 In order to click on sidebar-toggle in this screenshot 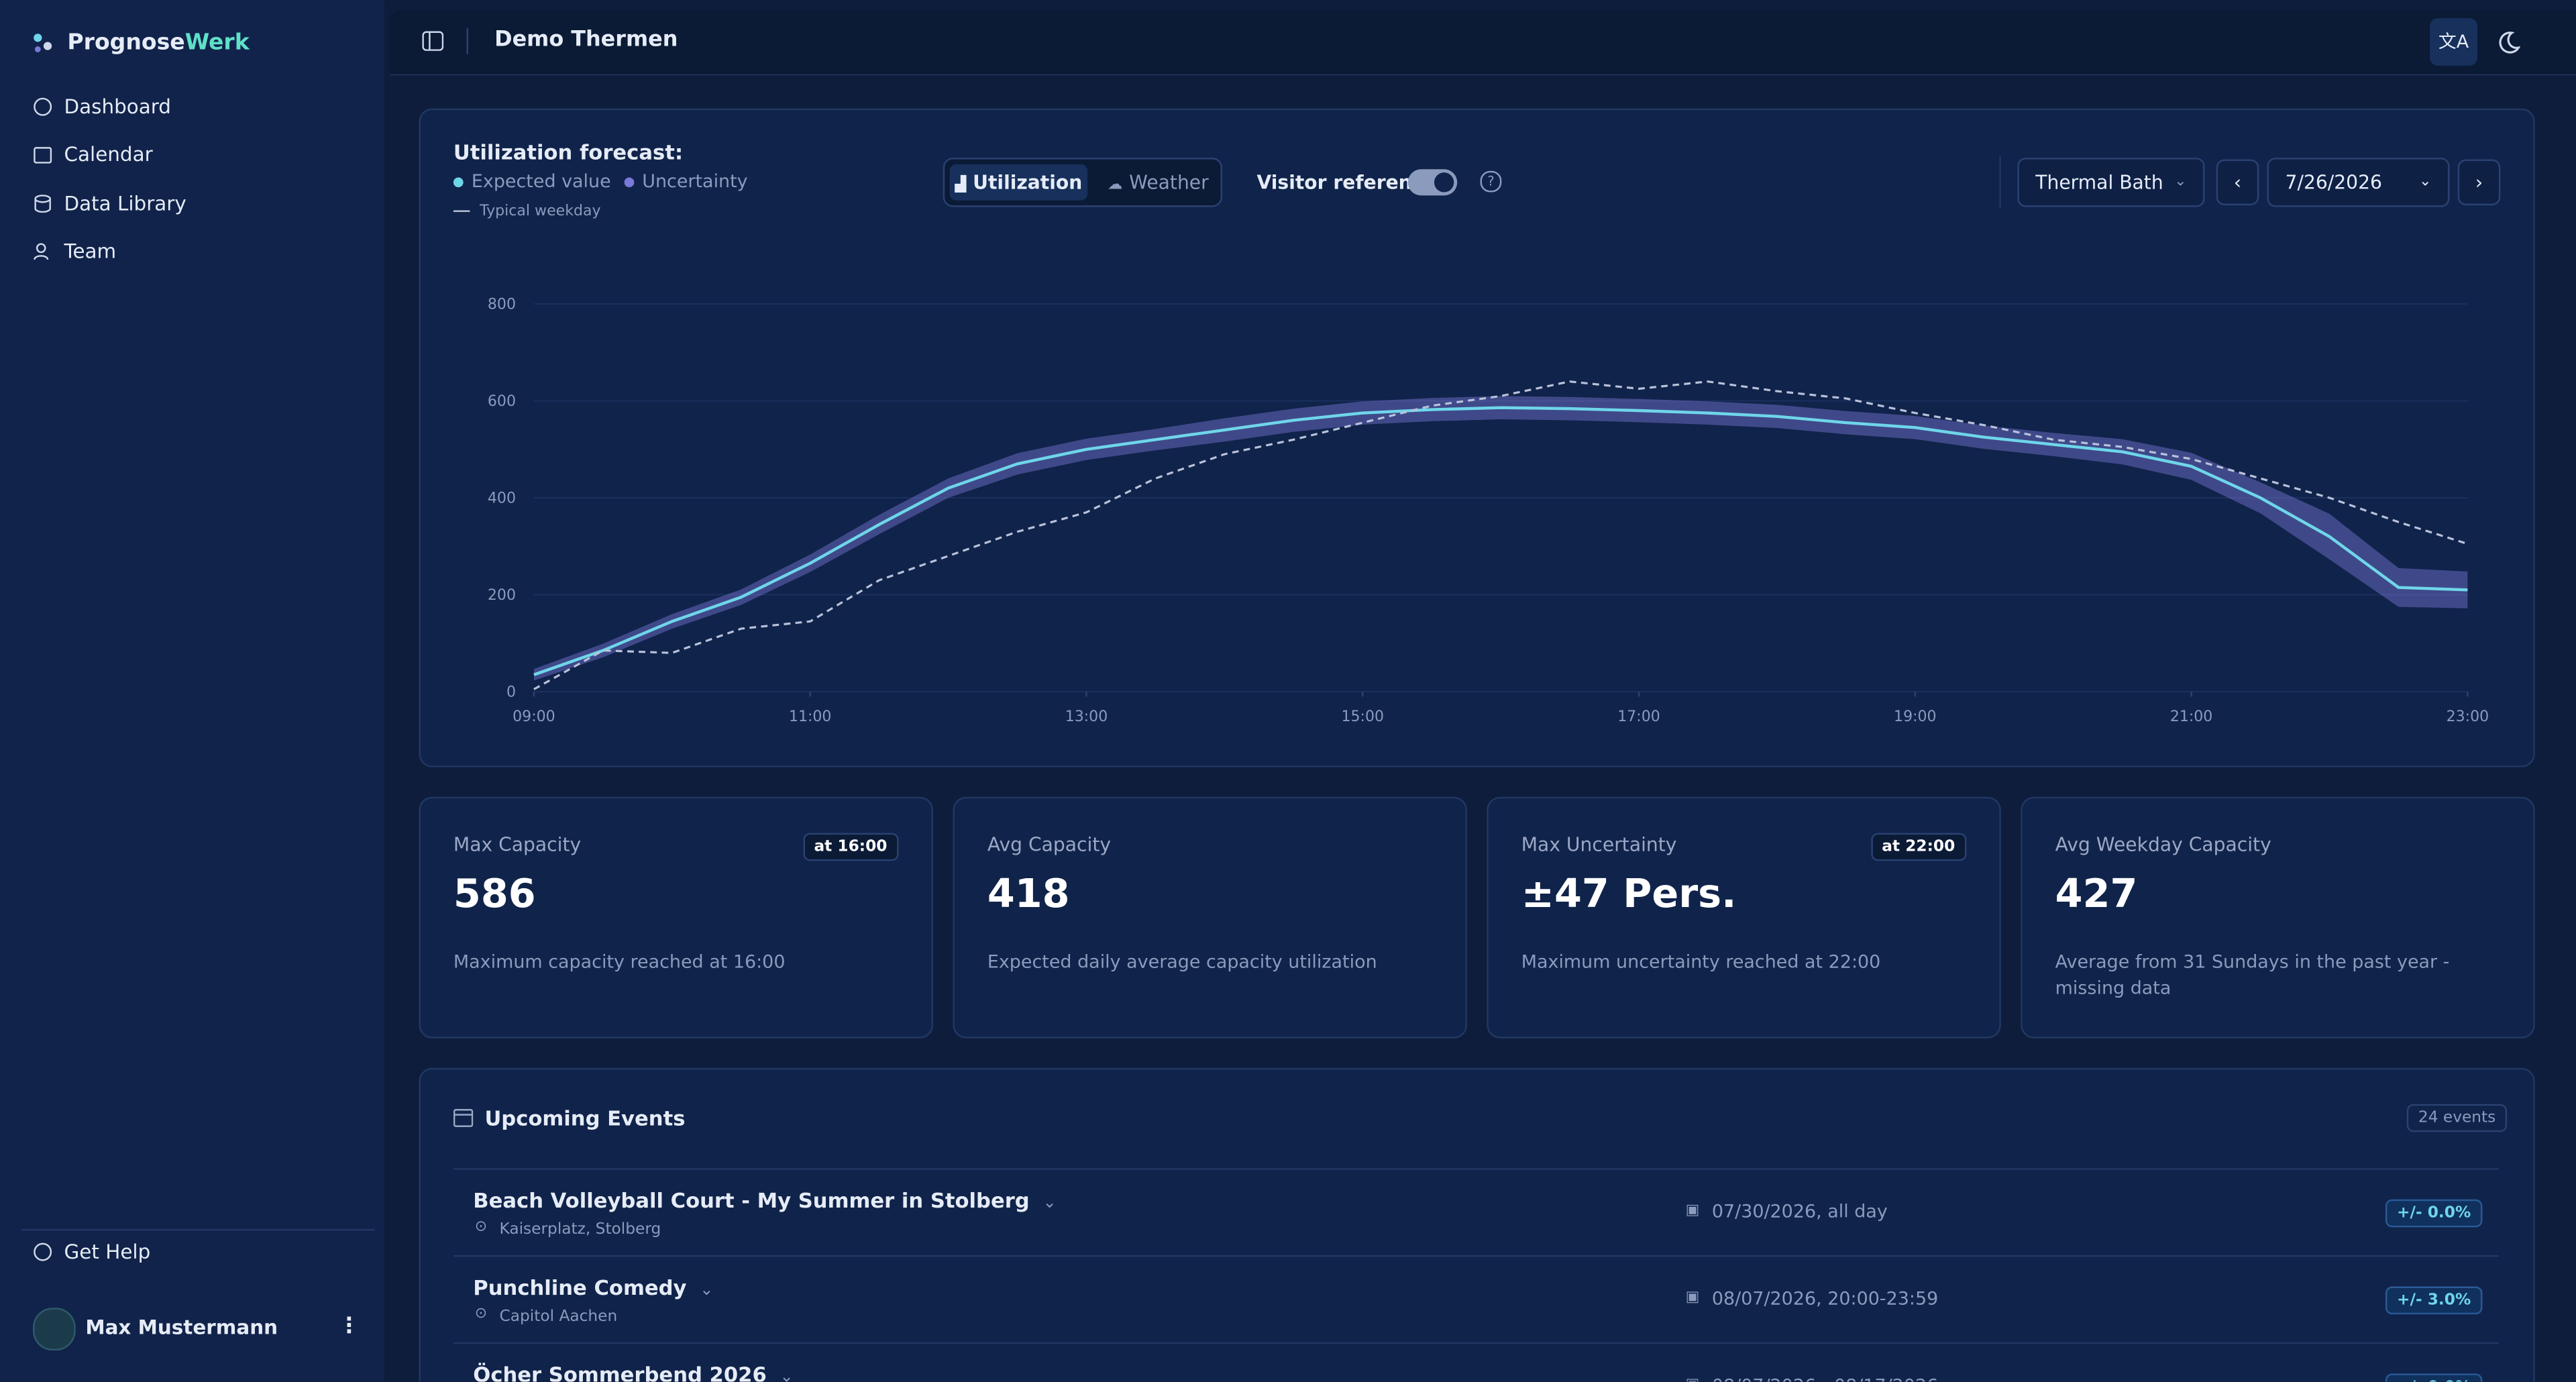, I will do `click(433, 41)`.